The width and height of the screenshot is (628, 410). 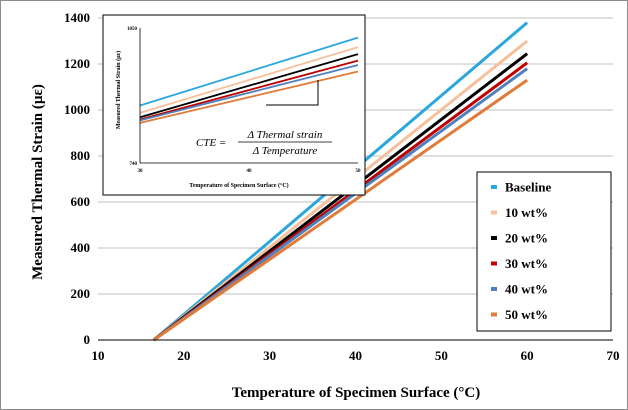 I want to click on legend-label-0: Baseline, so click(x=528, y=187).